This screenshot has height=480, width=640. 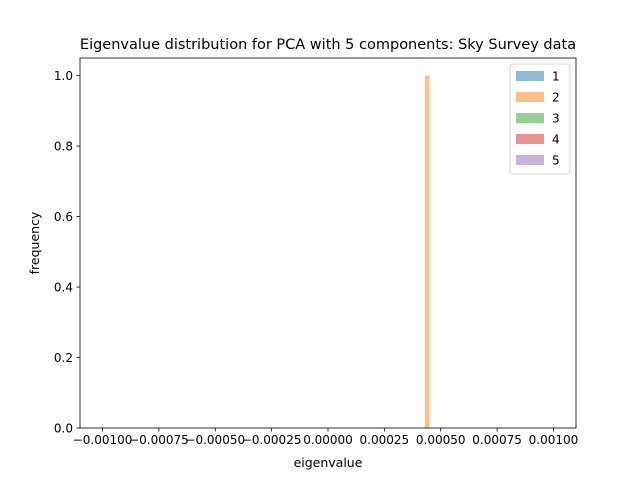 What do you see at coordinates (103, 440) in the screenshot?
I see `x-tick-label: −0.00100` at bounding box center [103, 440].